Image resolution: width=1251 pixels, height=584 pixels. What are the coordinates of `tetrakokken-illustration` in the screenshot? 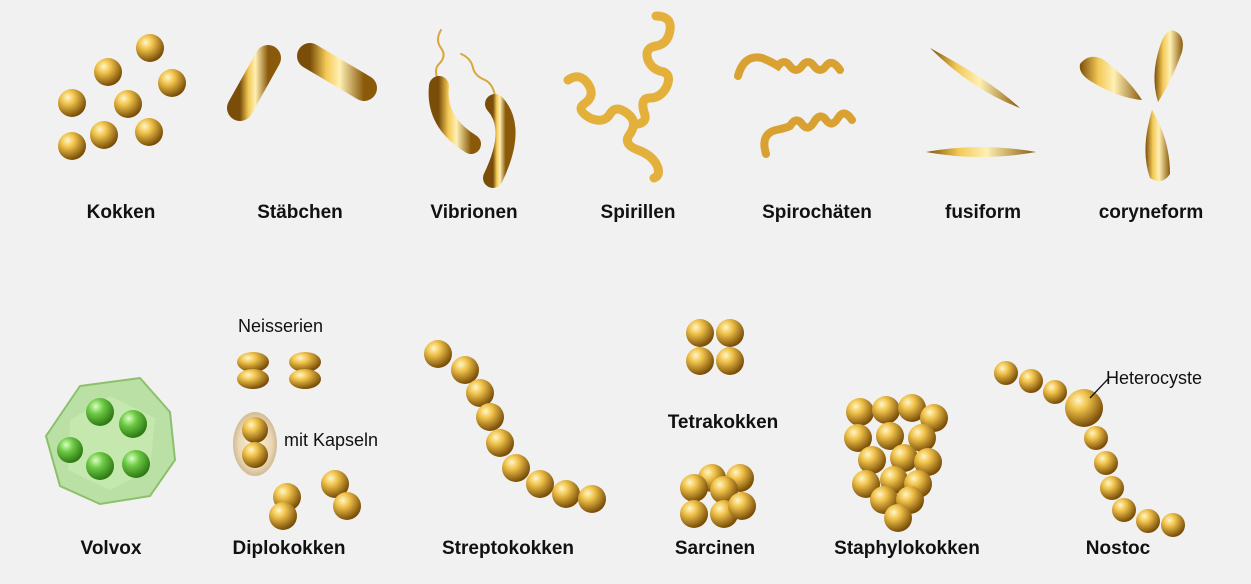 It's located at (715, 347).